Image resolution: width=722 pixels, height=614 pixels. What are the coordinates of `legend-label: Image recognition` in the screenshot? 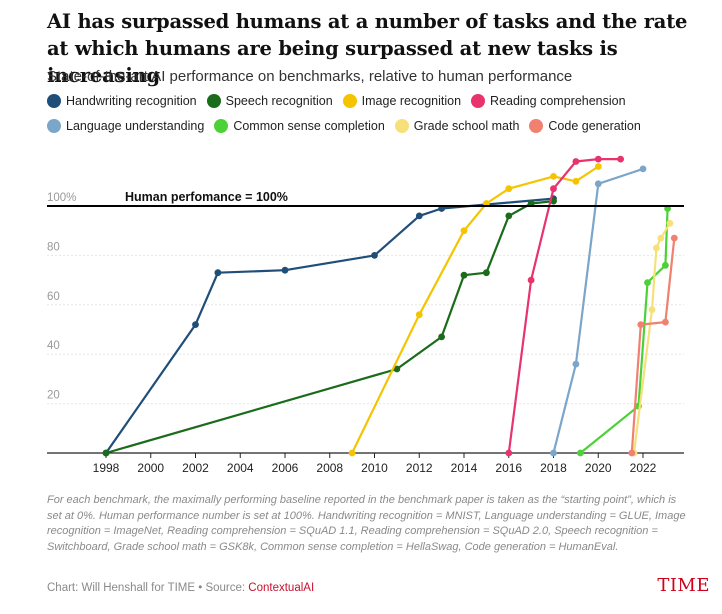 It's located at (411, 101).